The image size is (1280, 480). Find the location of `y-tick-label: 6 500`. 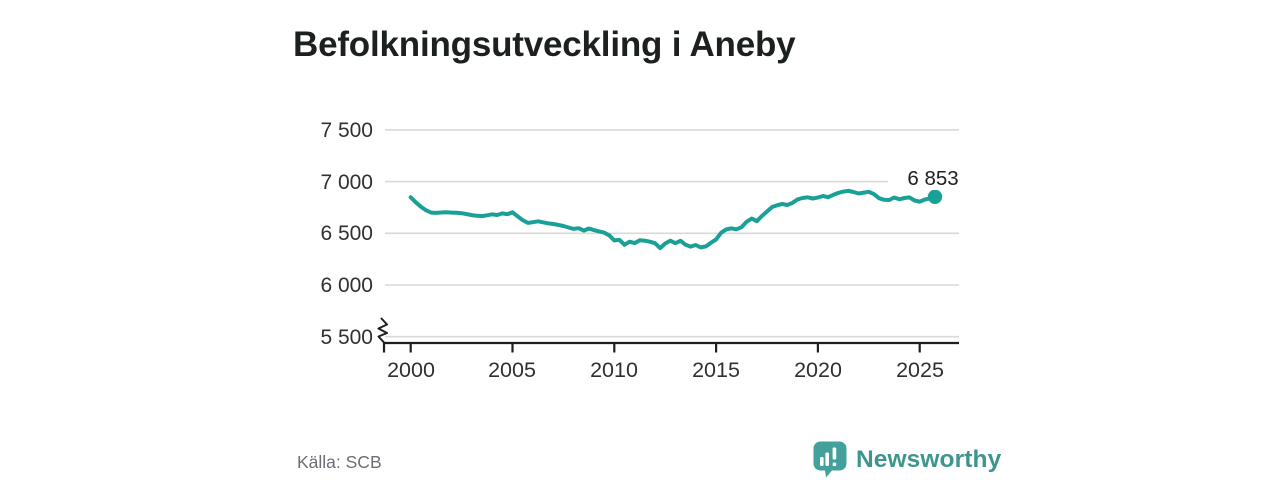

y-tick-label: 6 500 is located at coordinates (346, 233).